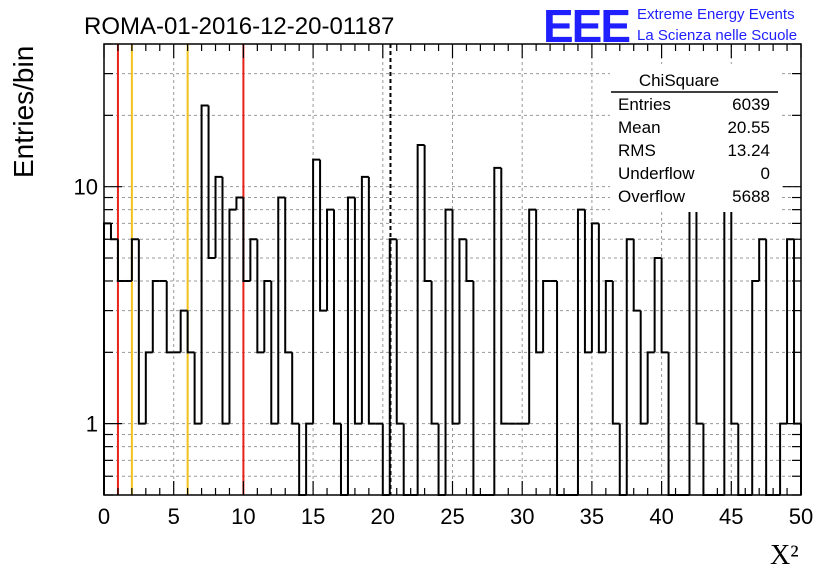 The height and width of the screenshot is (572, 836). What do you see at coordinates (656, 173) in the screenshot?
I see `stats-label-underflow: Underflow` at bounding box center [656, 173].